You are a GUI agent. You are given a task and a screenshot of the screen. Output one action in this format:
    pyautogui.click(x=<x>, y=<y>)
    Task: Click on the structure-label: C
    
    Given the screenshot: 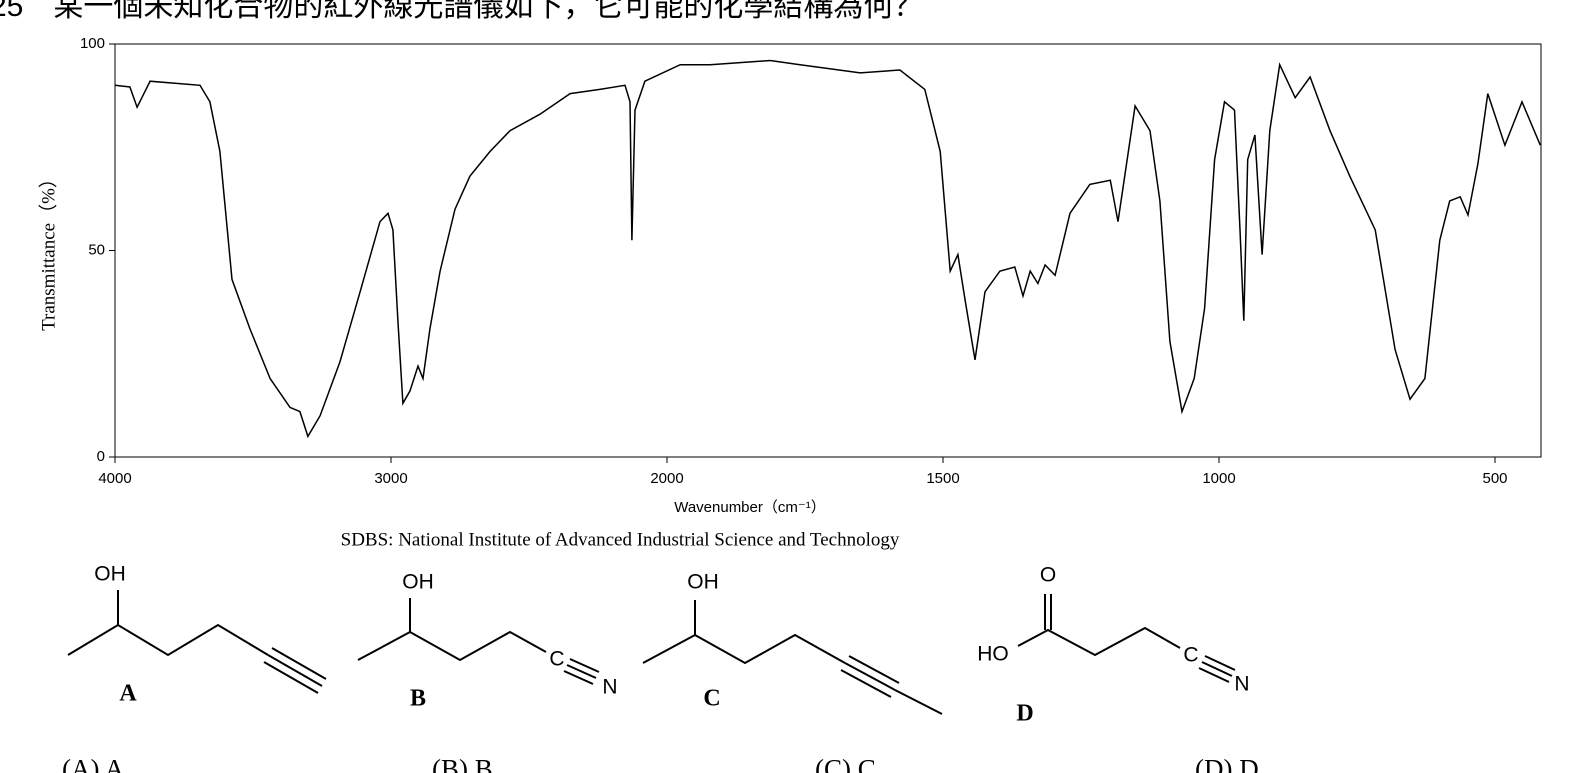 What is the action you would take?
    pyautogui.click(x=711, y=699)
    